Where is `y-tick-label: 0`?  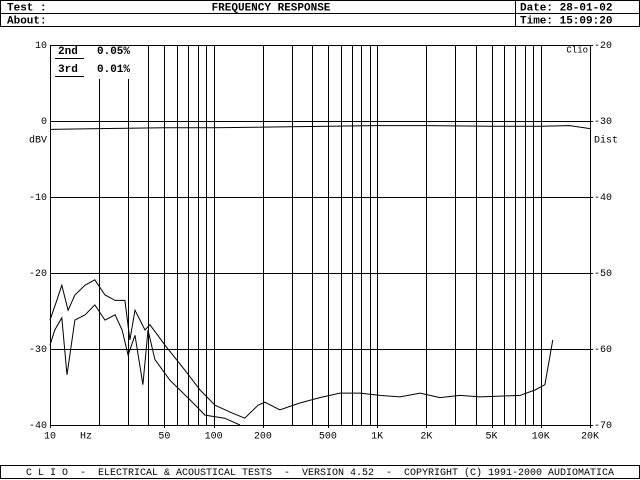
y-tick-label: 0 is located at coordinates (44, 122).